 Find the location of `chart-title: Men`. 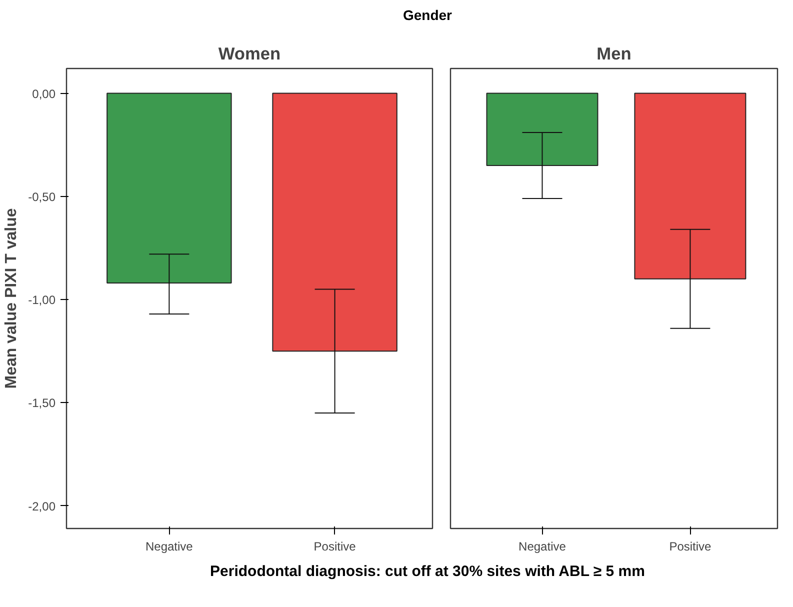

chart-title: Men is located at coordinates (614, 54).